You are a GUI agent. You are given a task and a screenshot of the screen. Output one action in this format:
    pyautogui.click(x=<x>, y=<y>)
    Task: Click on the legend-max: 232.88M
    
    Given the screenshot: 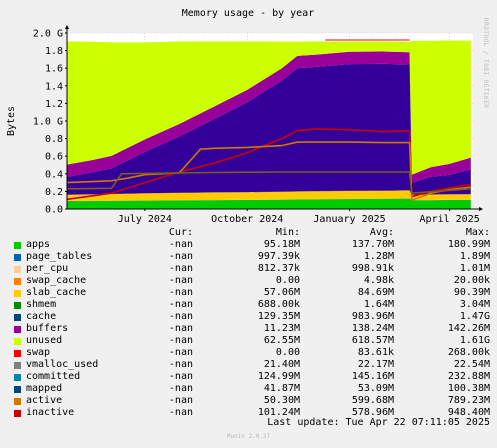 What is the action you would take?
    pyautogui.click(x=468, y=376)
    